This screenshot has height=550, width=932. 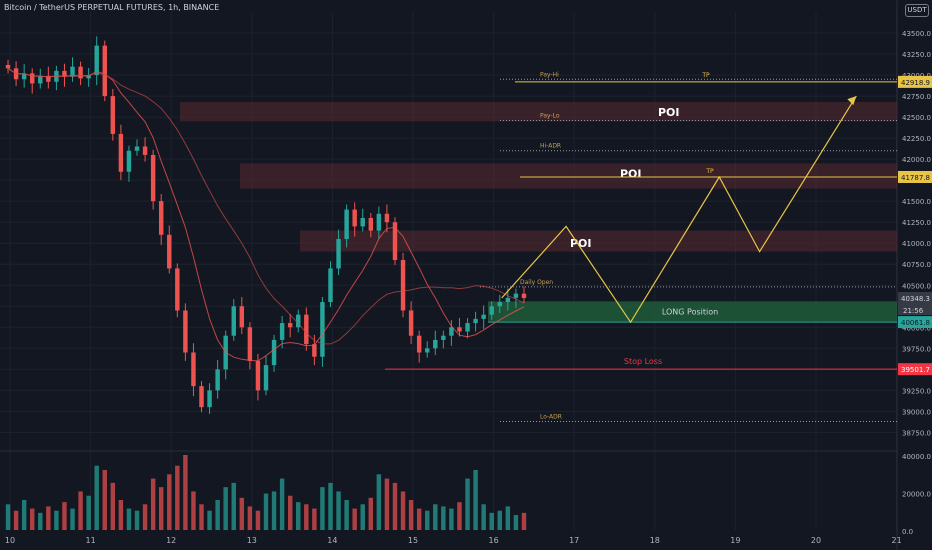 What do you see at coordinates (917, 10) in the screenshot?
I see `currency-badge: USDT` at bounding box center [917, 10].